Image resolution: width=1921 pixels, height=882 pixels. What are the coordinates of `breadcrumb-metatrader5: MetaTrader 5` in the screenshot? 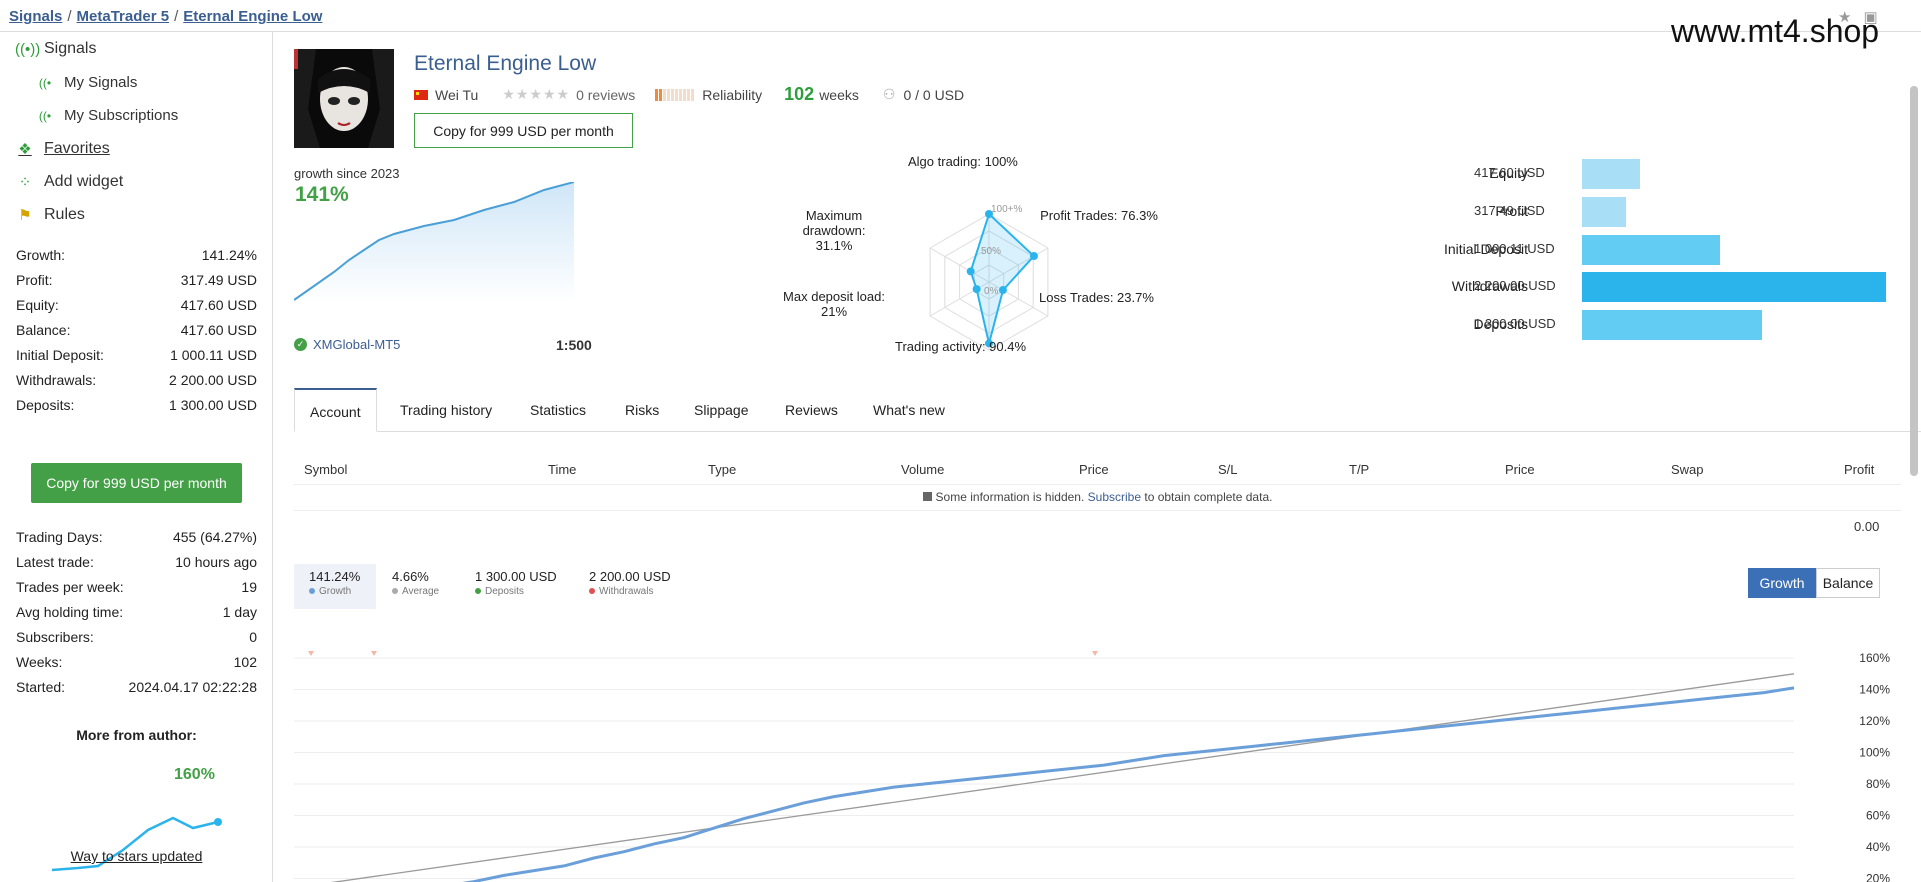 It's located at (123, 16).